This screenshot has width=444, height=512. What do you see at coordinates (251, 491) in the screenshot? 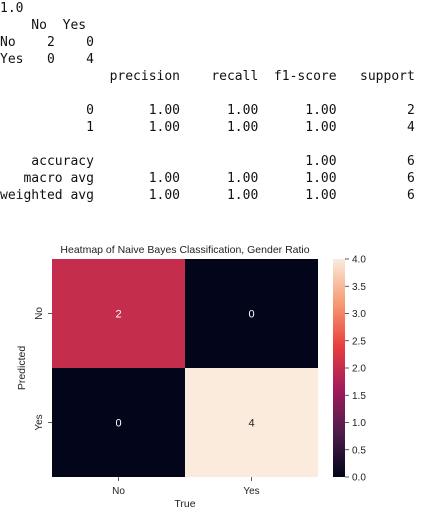
I see `x-tick-label: Yes` at bounding box center [251, 491].